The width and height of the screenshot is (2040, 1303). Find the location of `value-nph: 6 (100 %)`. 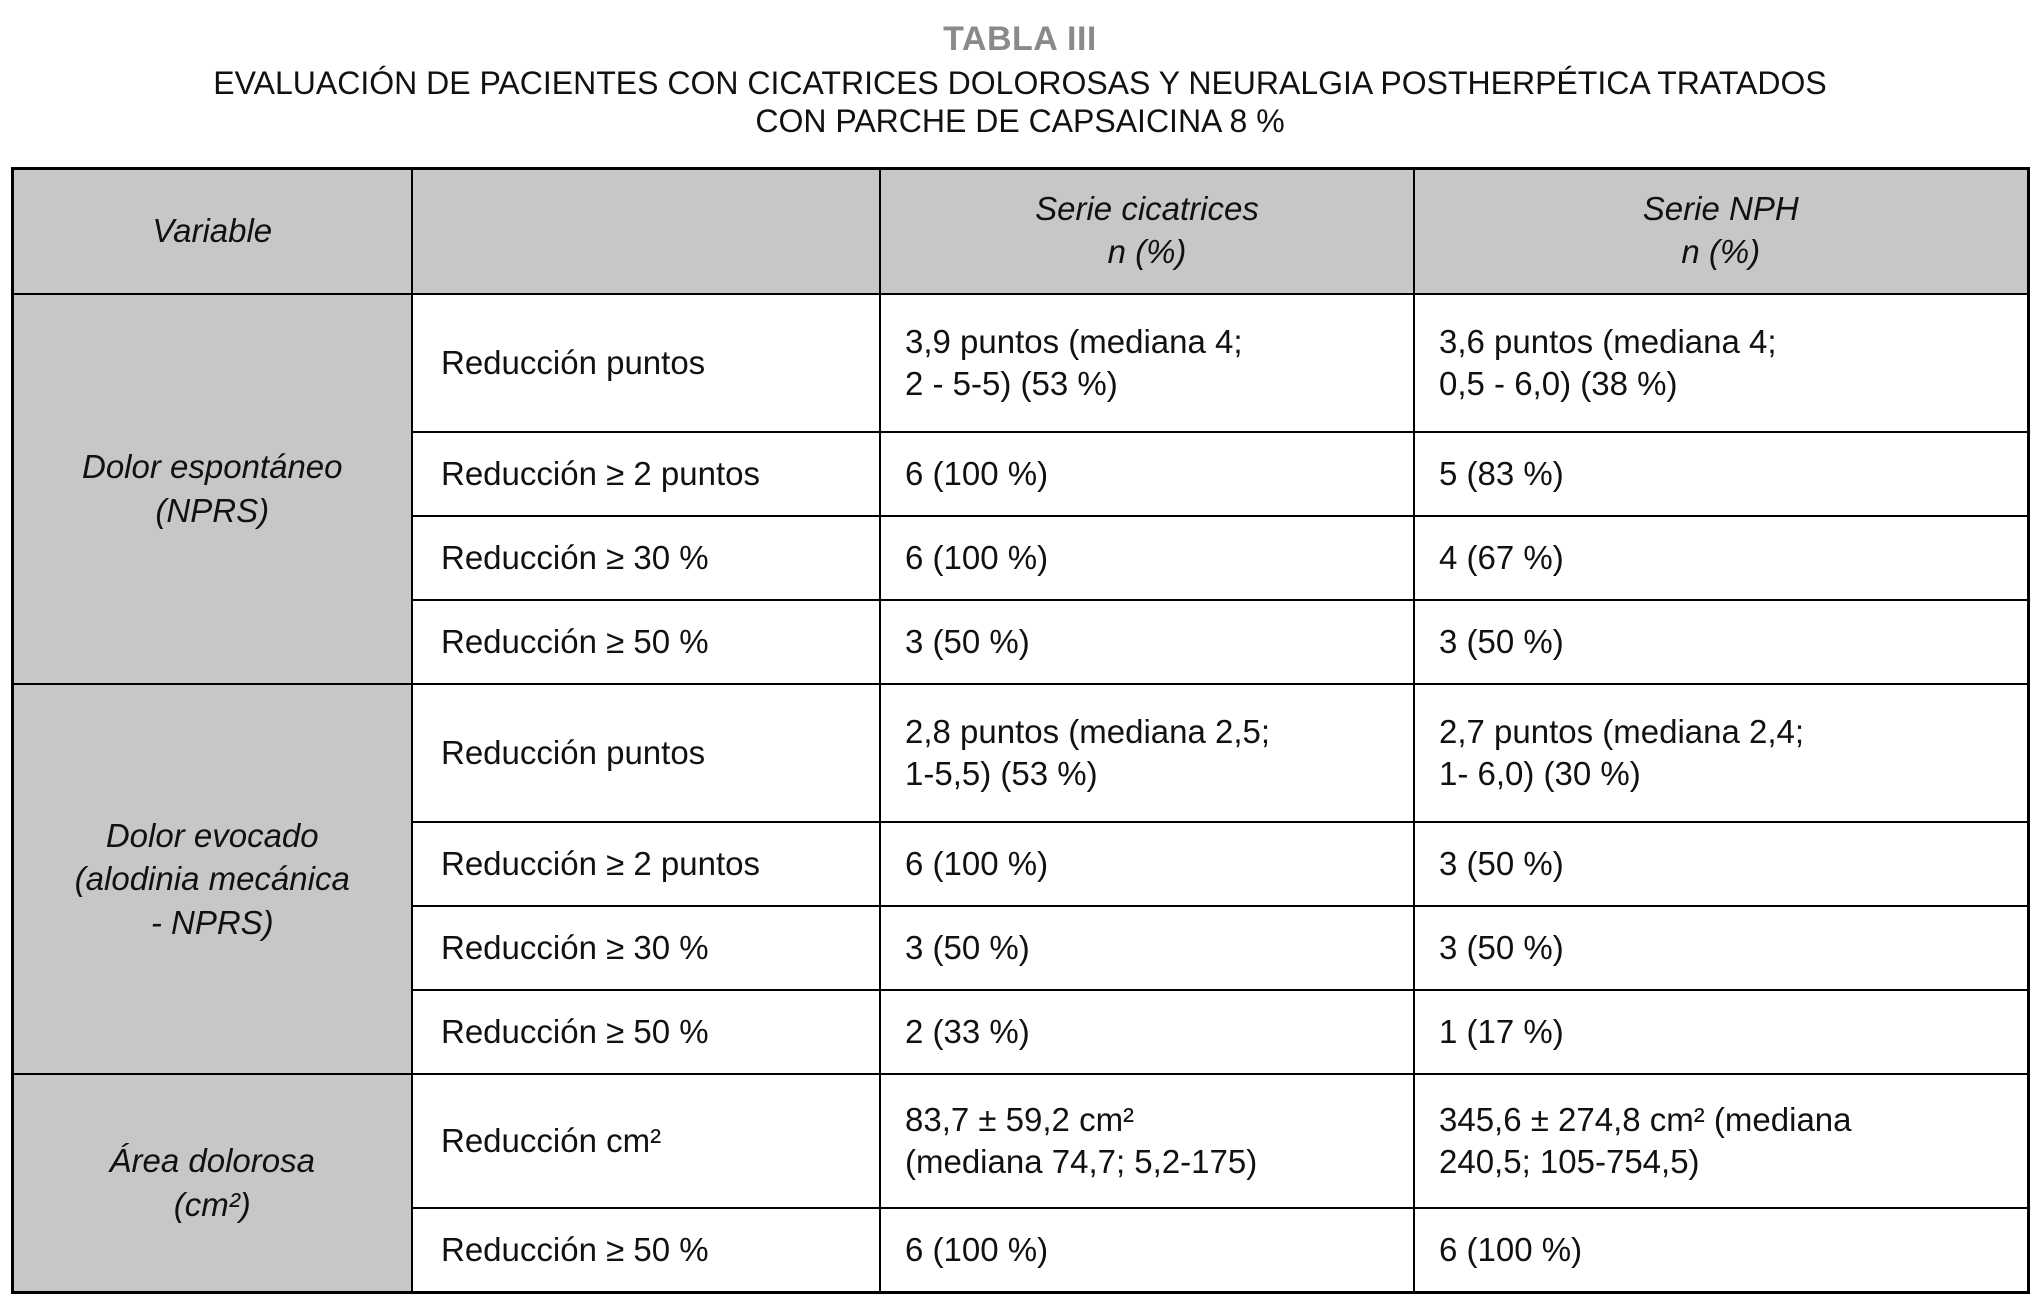

value-nph: 6 (100 %) is located at coordinates (1721, 1250).